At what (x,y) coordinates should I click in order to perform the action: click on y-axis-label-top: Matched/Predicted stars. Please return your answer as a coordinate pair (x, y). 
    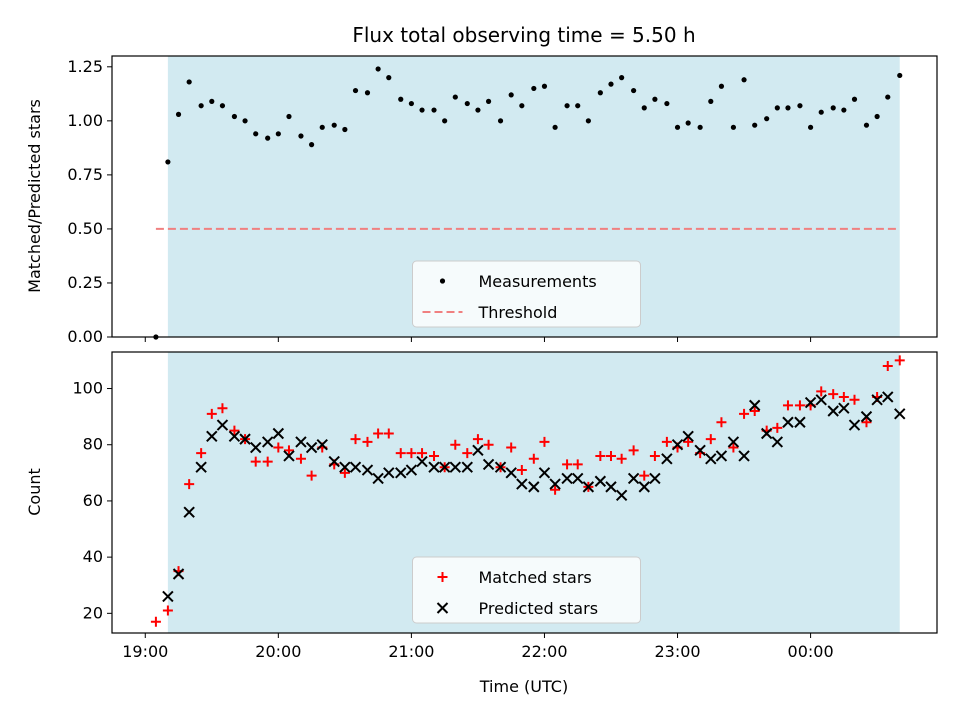
    Looking at the image, I should click on (34, 196).